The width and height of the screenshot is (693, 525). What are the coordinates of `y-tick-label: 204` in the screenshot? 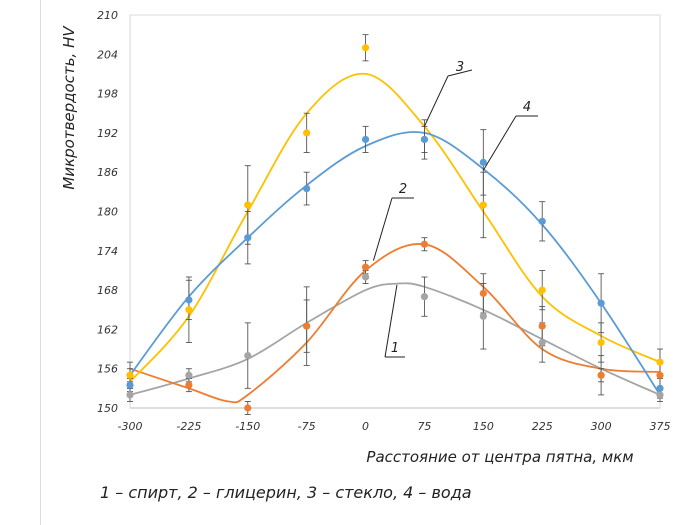 It's located at (107, 54).